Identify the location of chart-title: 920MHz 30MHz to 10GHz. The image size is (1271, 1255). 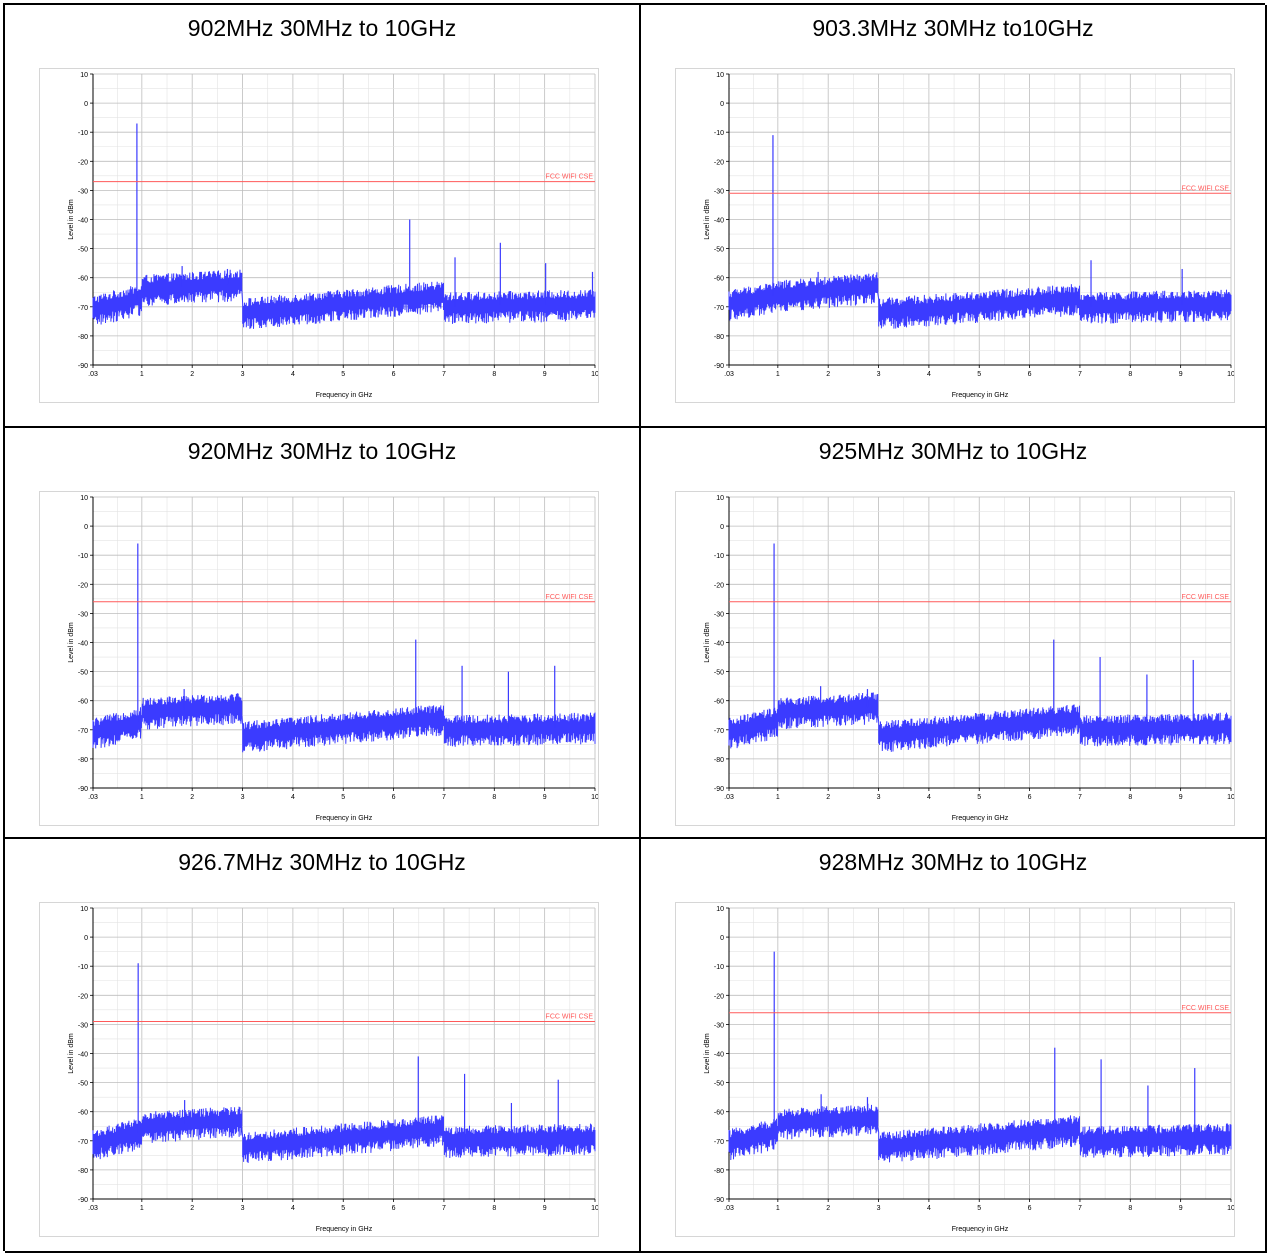
(322, 451).